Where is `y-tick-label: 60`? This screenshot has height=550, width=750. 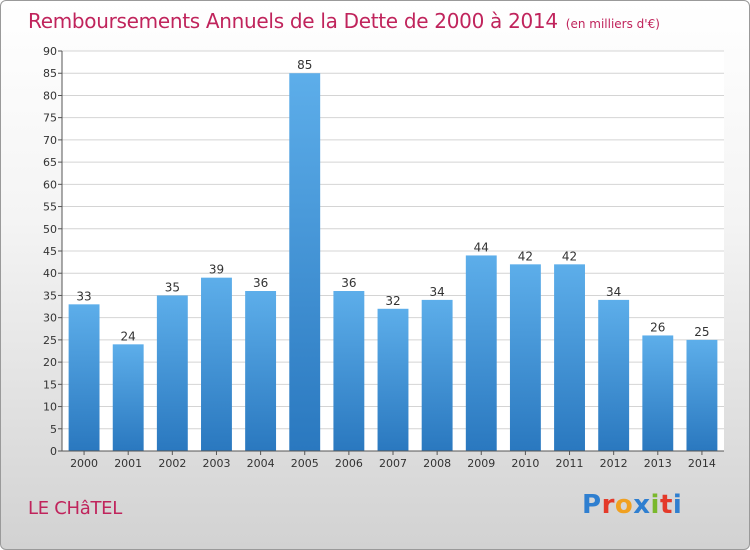
y-tick-label: 60 is located at coordinates (50, 184).